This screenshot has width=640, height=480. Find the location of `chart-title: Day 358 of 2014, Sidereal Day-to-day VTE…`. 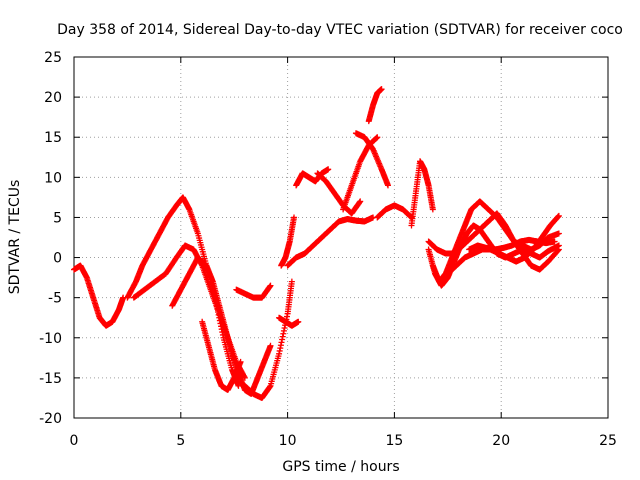

chart-title: Day 358 of 2014, Sidereal Day-to-day VTE… is located at coordinates (340, 30).